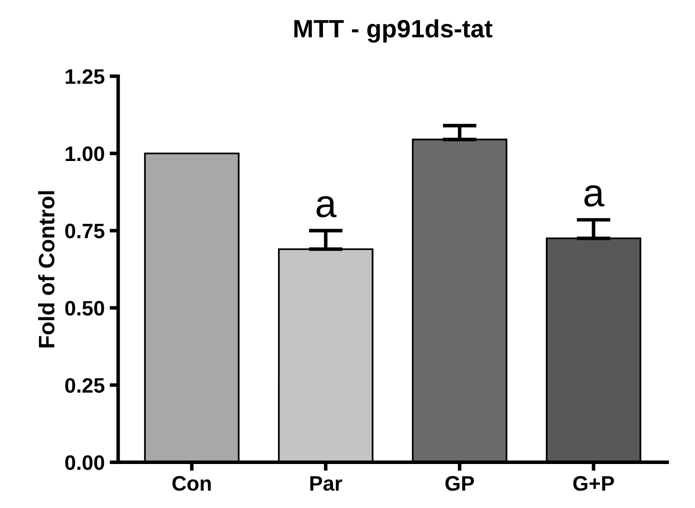 The height and width of the screenshot is (508, 695). What do you see at coordinates (85, 76) in the screenshot?
I see `y-tick-label: 1.25` at bounding box center [85, 76].